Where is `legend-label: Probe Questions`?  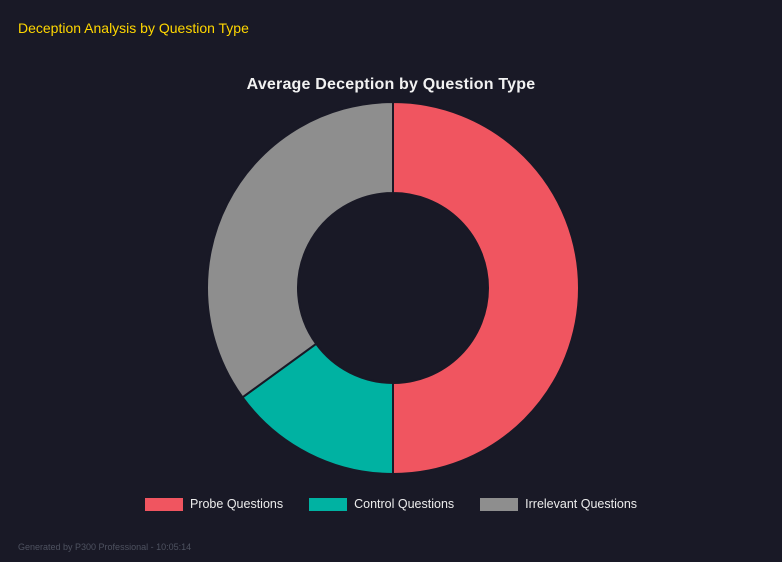
legend-label: Probe Questions is located at coordinates (236, 504).